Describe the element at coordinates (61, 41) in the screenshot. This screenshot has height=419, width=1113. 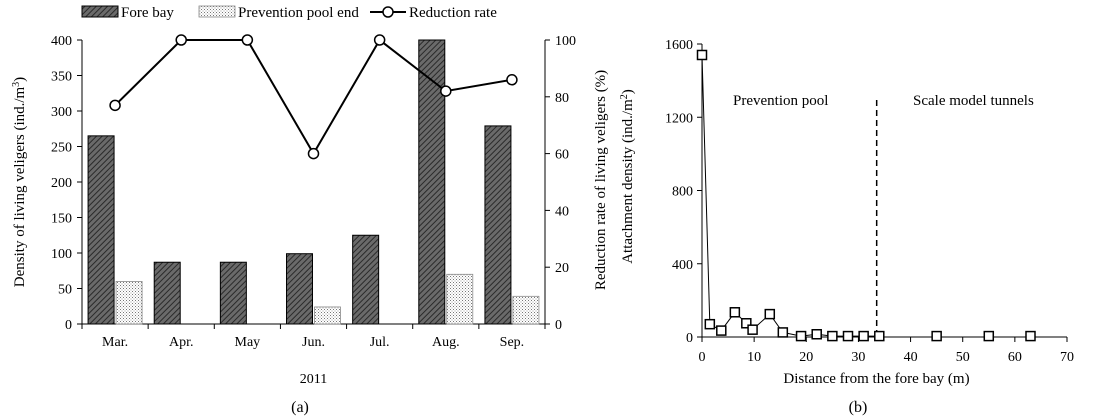
I see `chart-a-y-tick-label: 400` at that location.